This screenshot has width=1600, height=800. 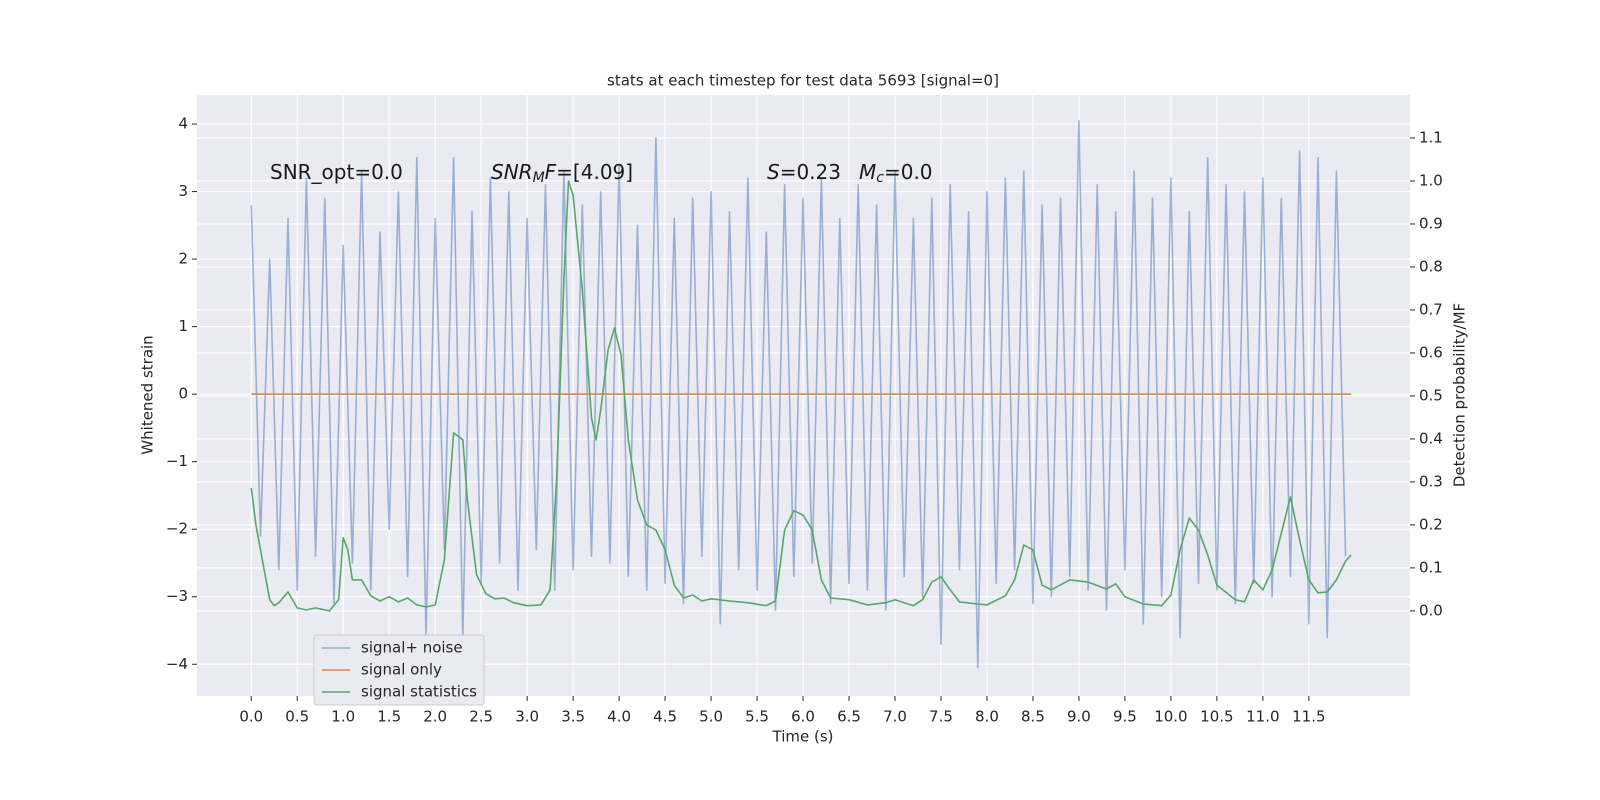 What do you see at coordinates (1431, 309) in the screenshot?
I see `y2-tick-label: 0.7` at bounding box center [1431, 309].